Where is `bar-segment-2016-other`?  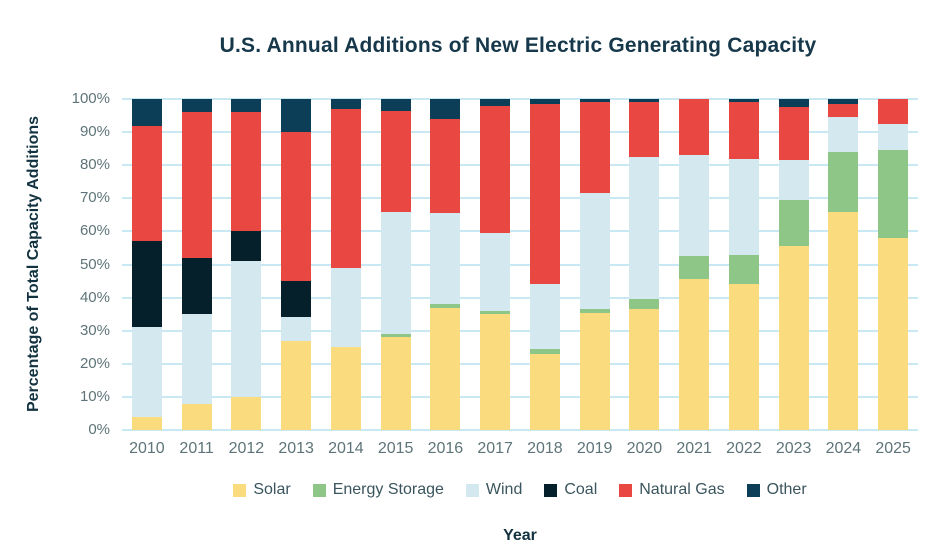
bar-segment-2016-other is located at coordinates (445, 109).